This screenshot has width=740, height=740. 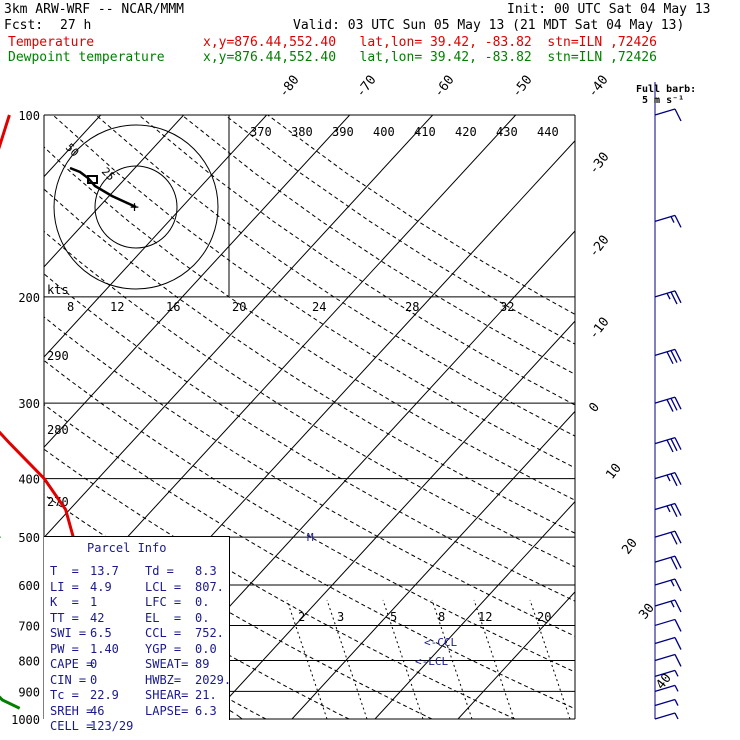 I want to click on dry-adiabat, so click(x=8, y=417).